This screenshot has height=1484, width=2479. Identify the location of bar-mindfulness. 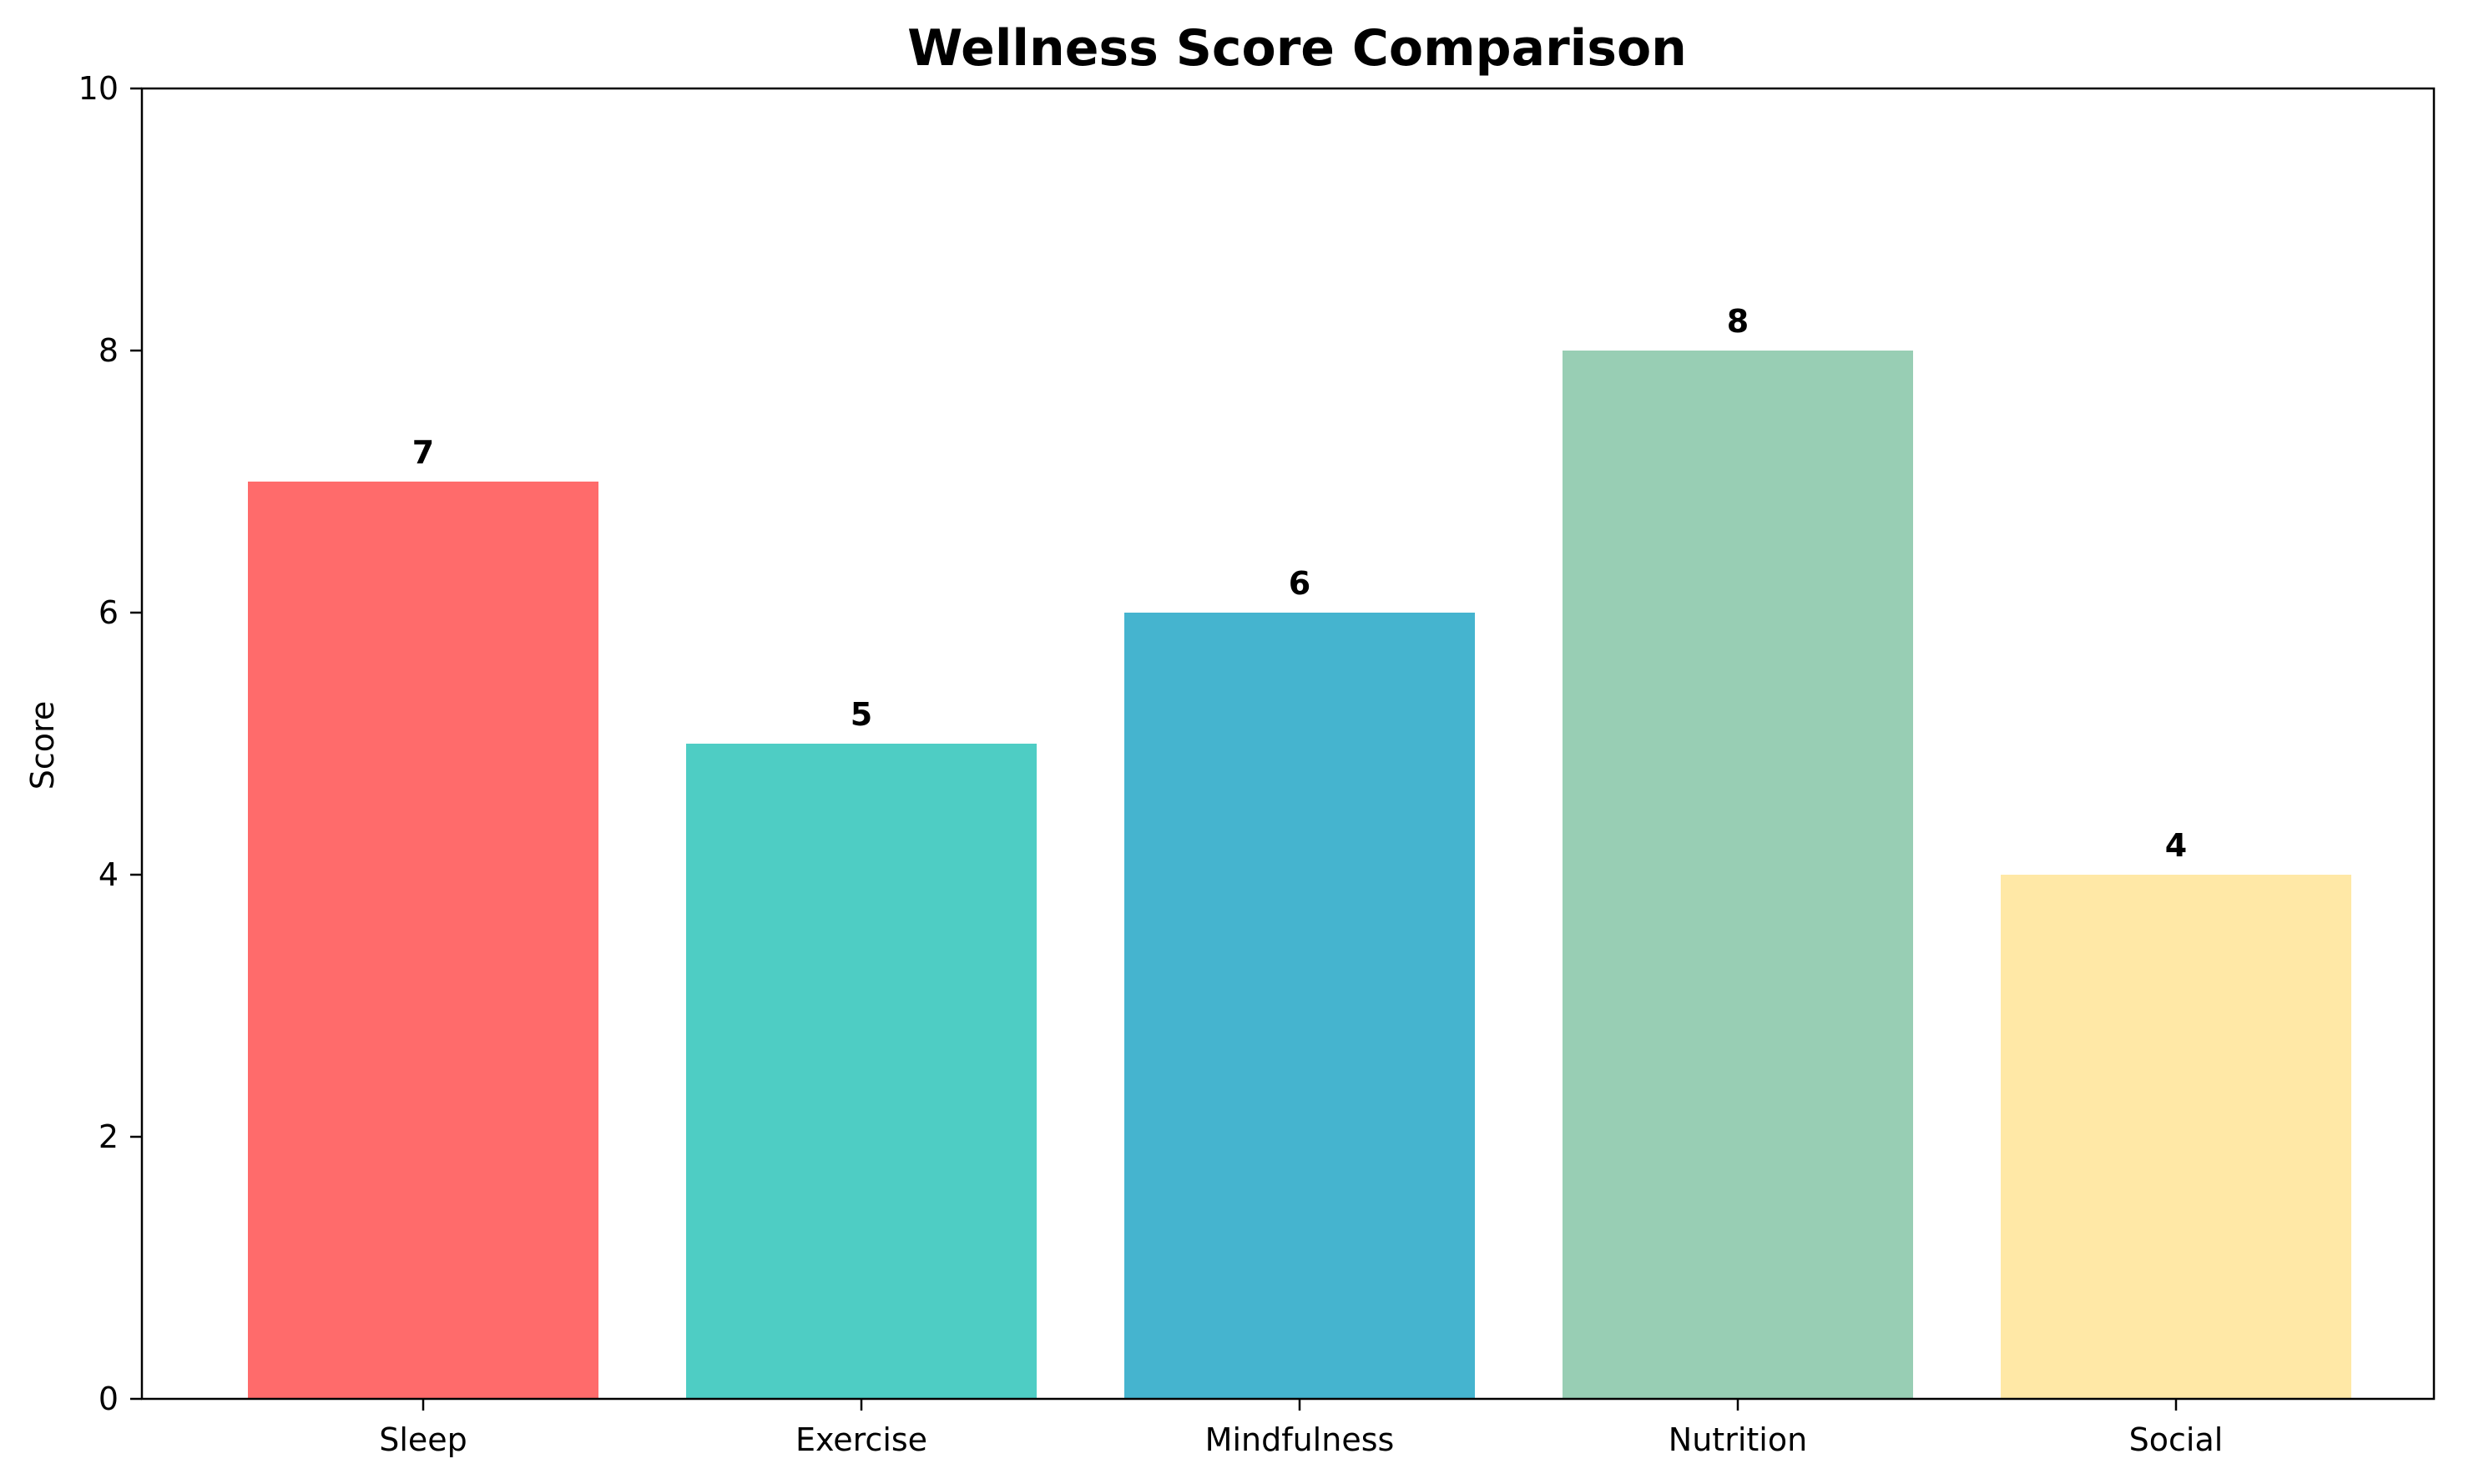
(1299, 1006).